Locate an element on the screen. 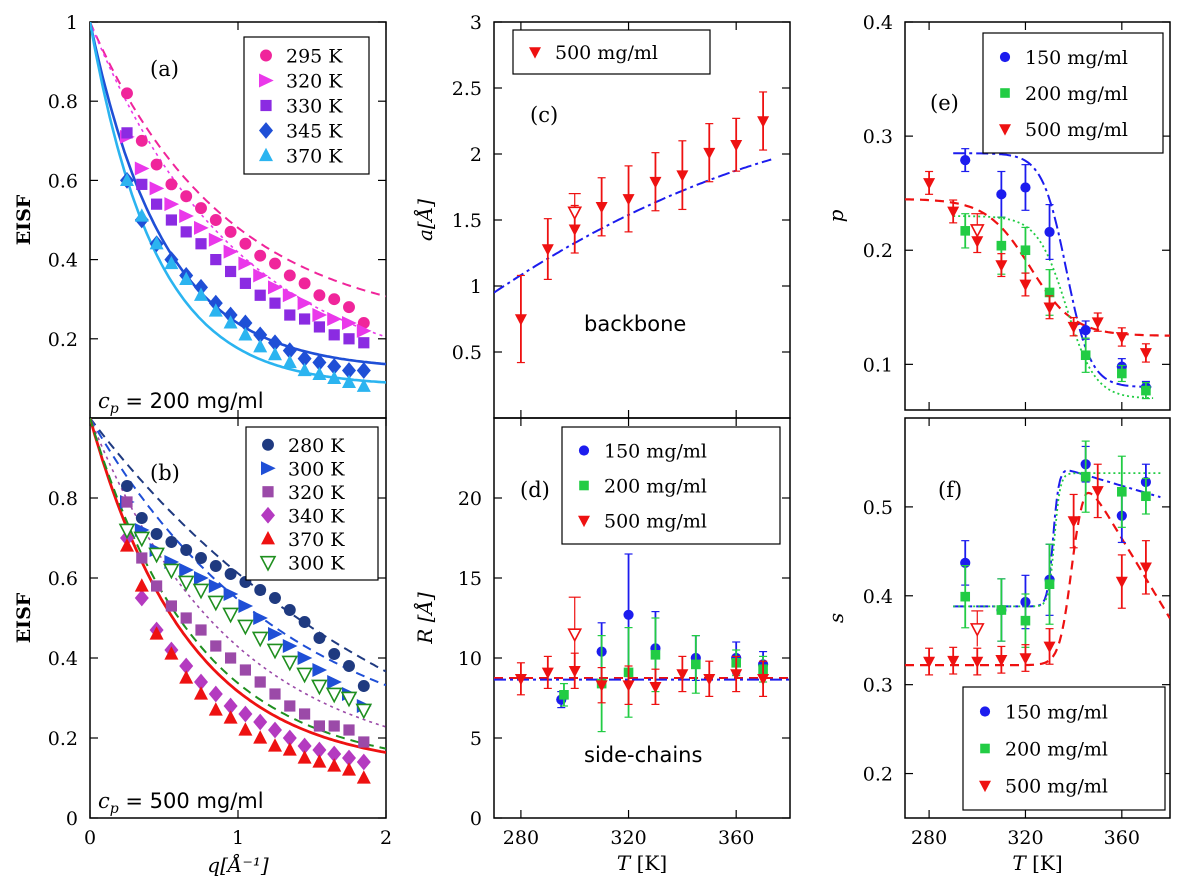  panel-label: (c) is located at coordinates (544, 115).